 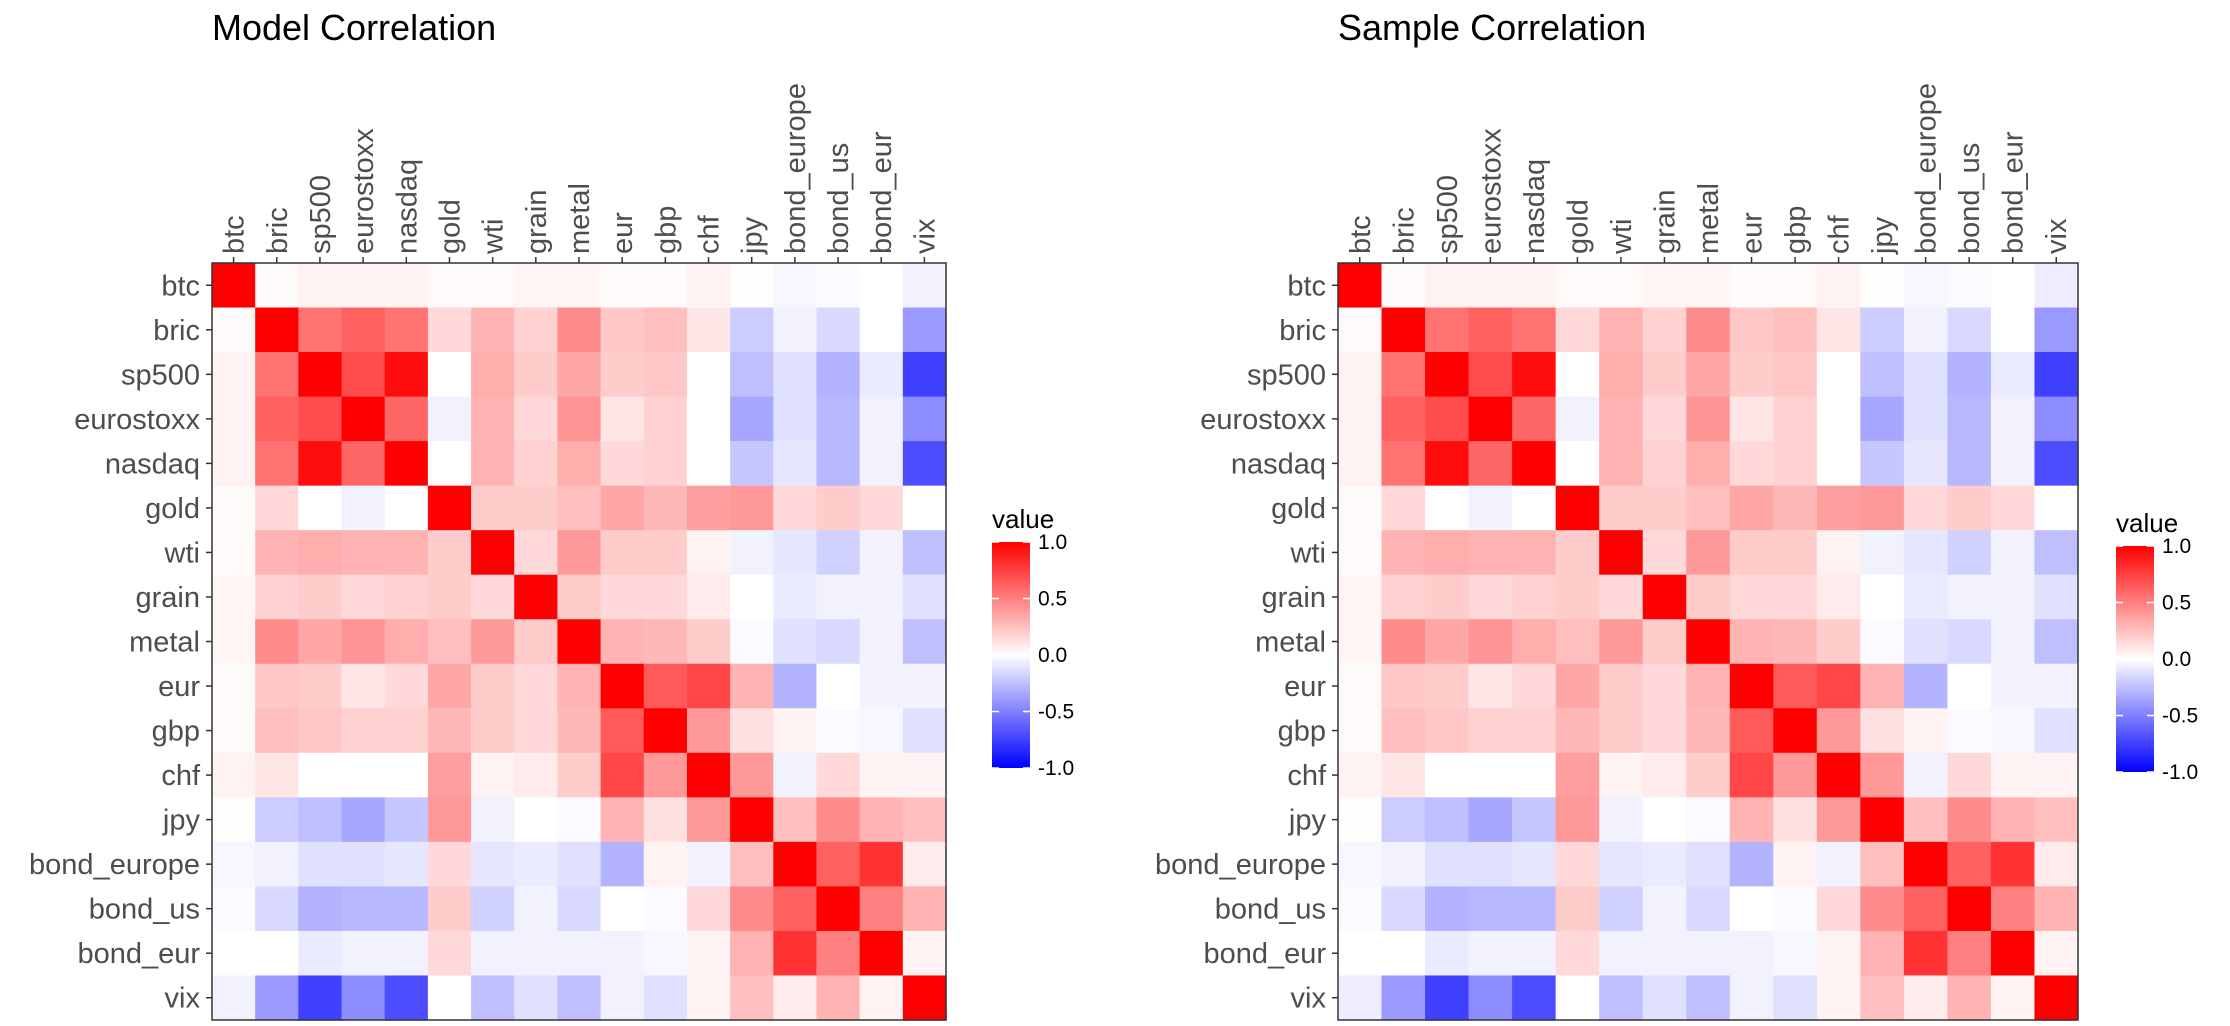 I want to click on heatmap-cell-bond_eur-bond_eur, so click(x=881, y=953).